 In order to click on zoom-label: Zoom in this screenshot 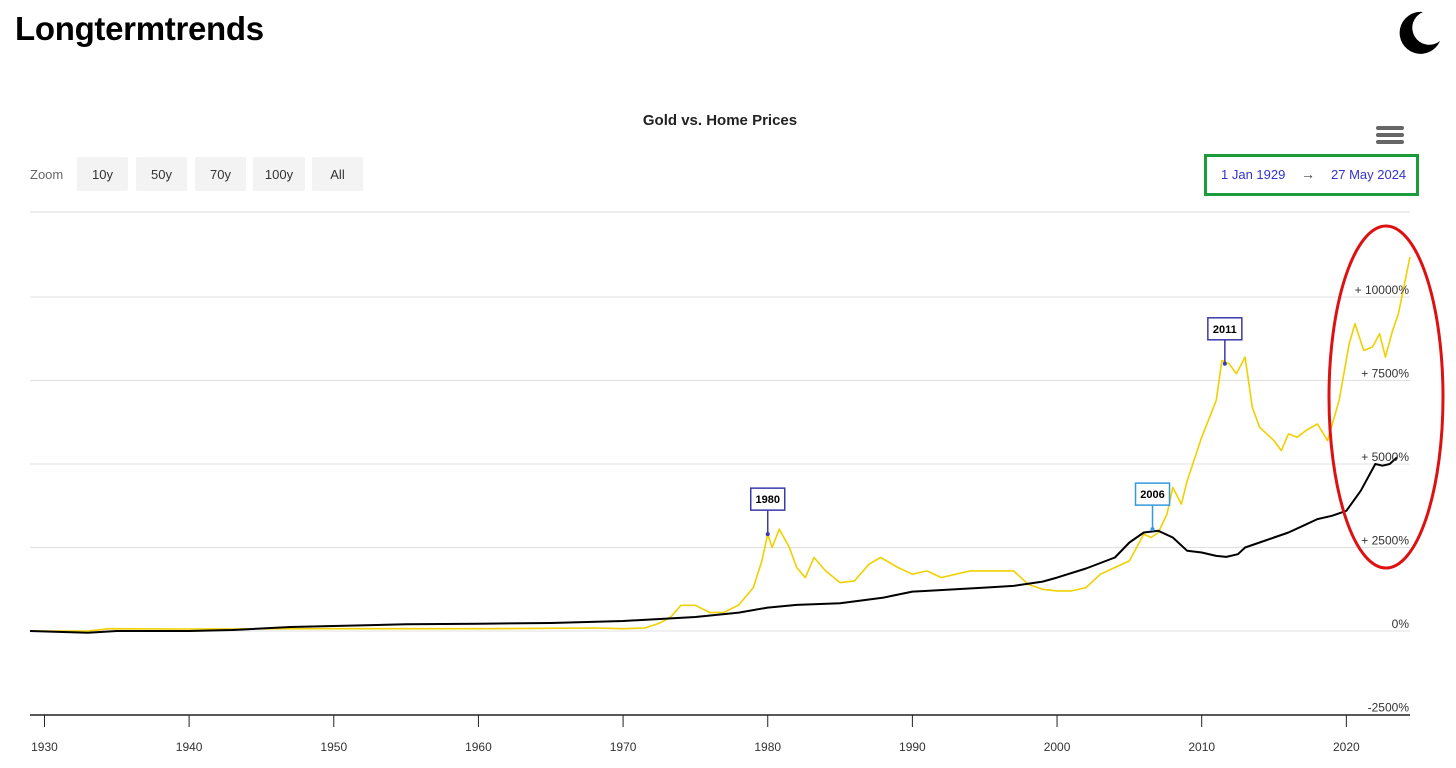, I will do `click(47, 174)`.